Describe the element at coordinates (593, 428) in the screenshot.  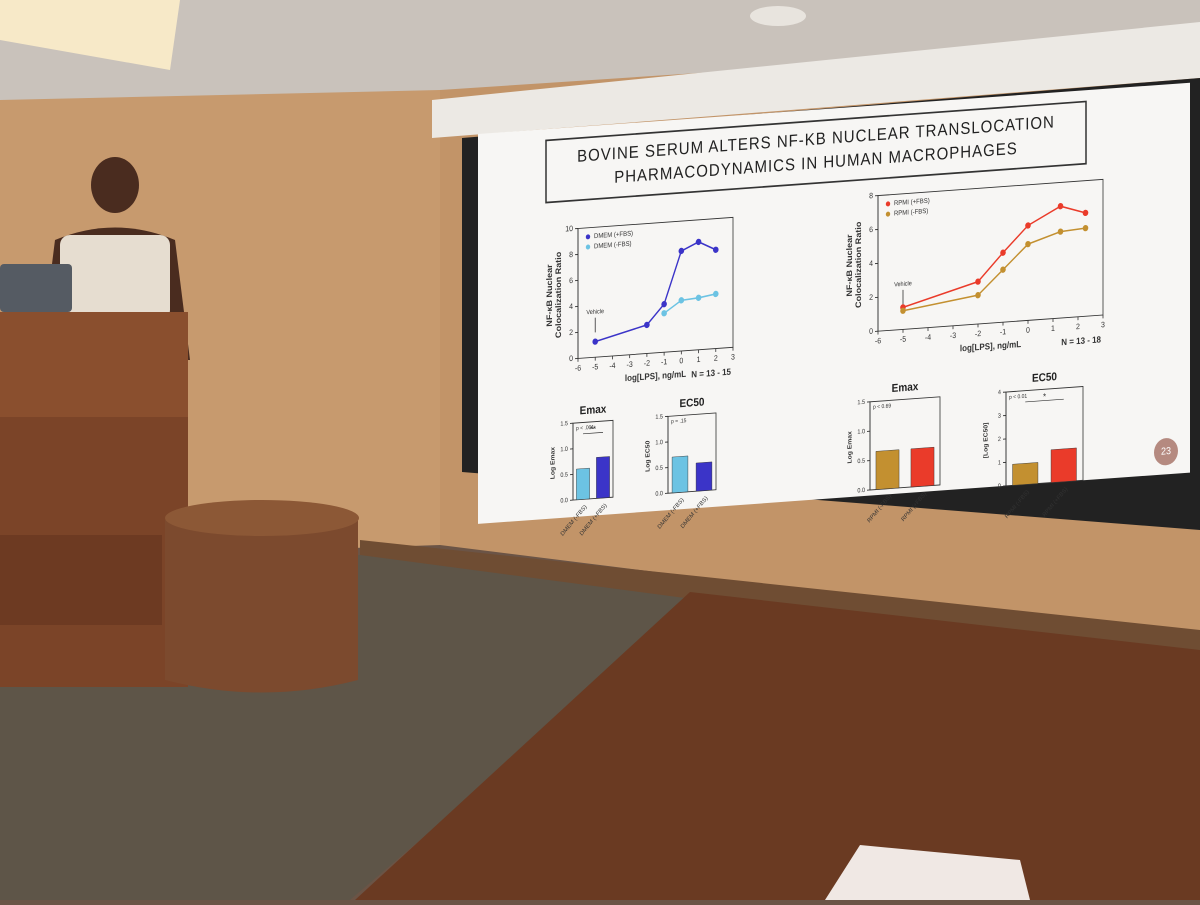
I see `significance-mark: **` at that location.